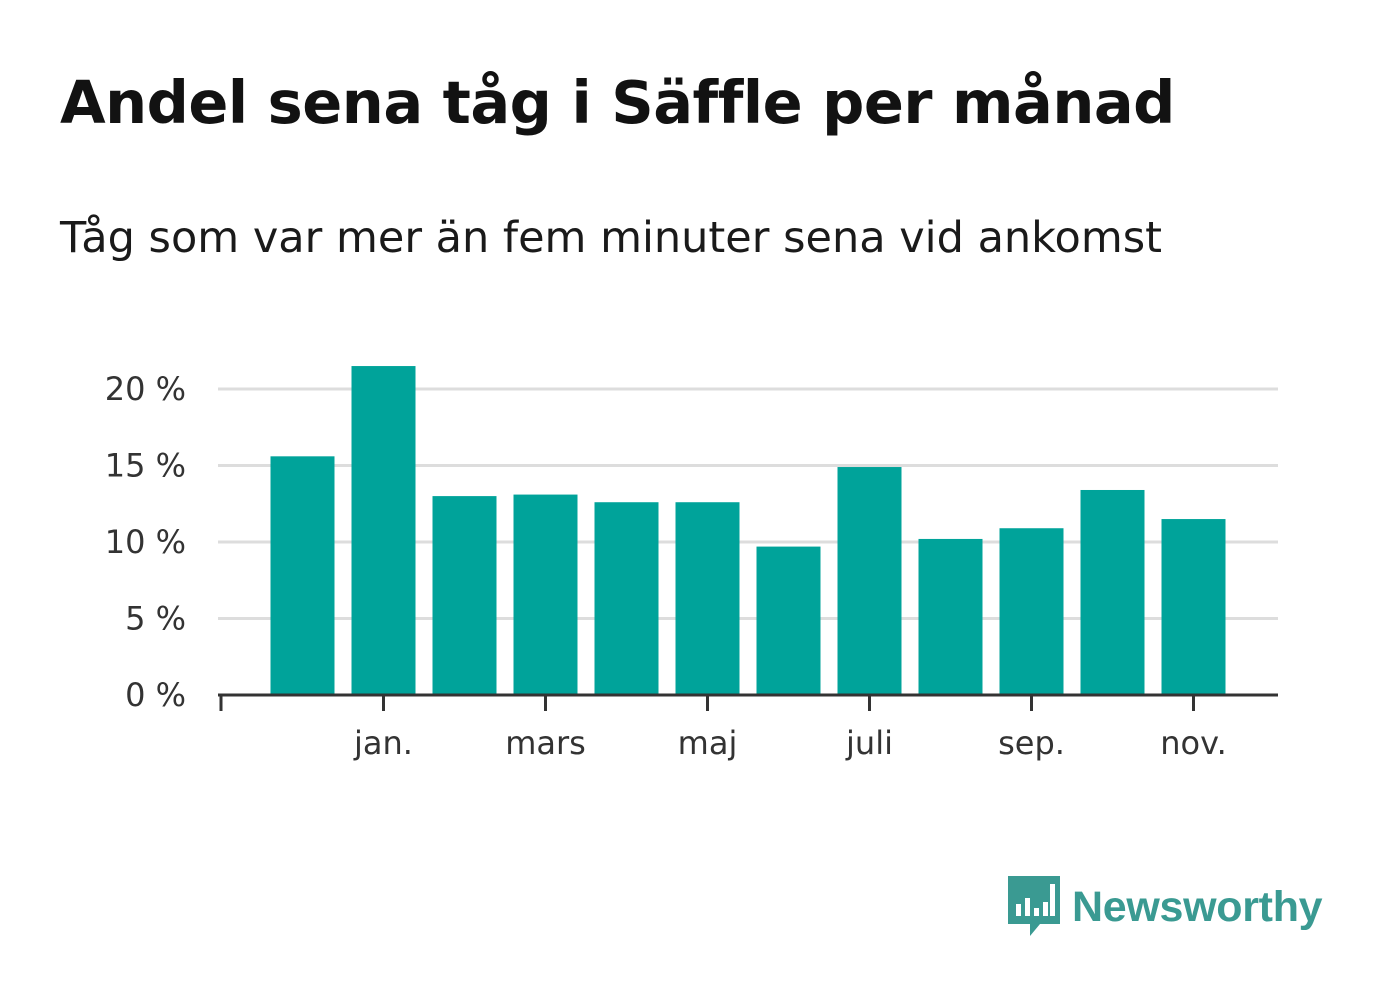 The width and height of the screenshot is (1382, 999). What do you see at coordinates (155, 695) in the screenshot?
I see `y-tick-label: 0 %` at bounding box center [155, 695].